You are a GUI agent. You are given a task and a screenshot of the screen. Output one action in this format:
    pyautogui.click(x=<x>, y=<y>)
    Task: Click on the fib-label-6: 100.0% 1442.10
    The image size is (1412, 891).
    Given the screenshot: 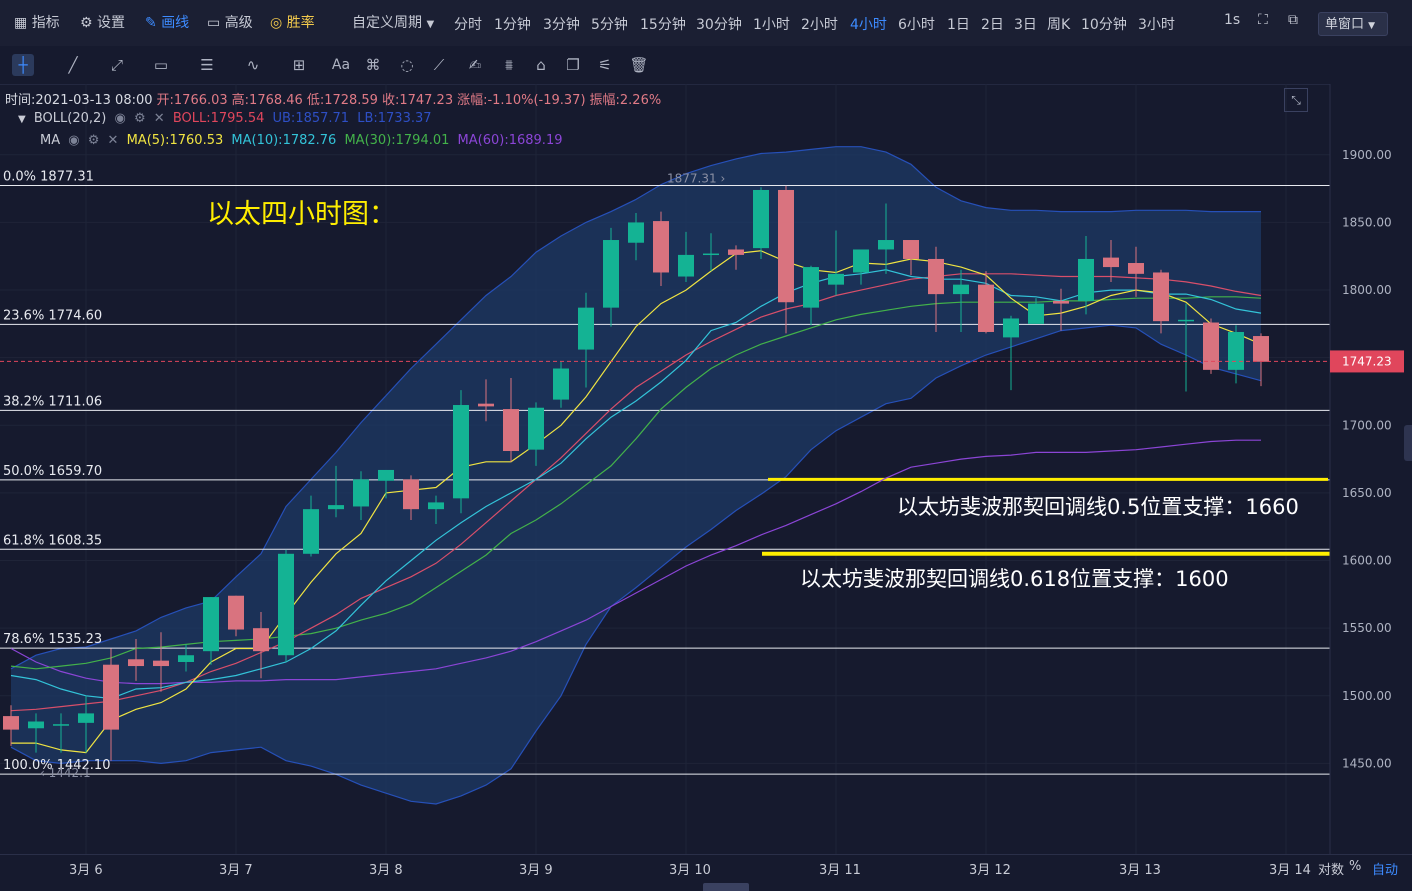 What is the action you would take?
    pyautogui.click(x=56, y=765)
    